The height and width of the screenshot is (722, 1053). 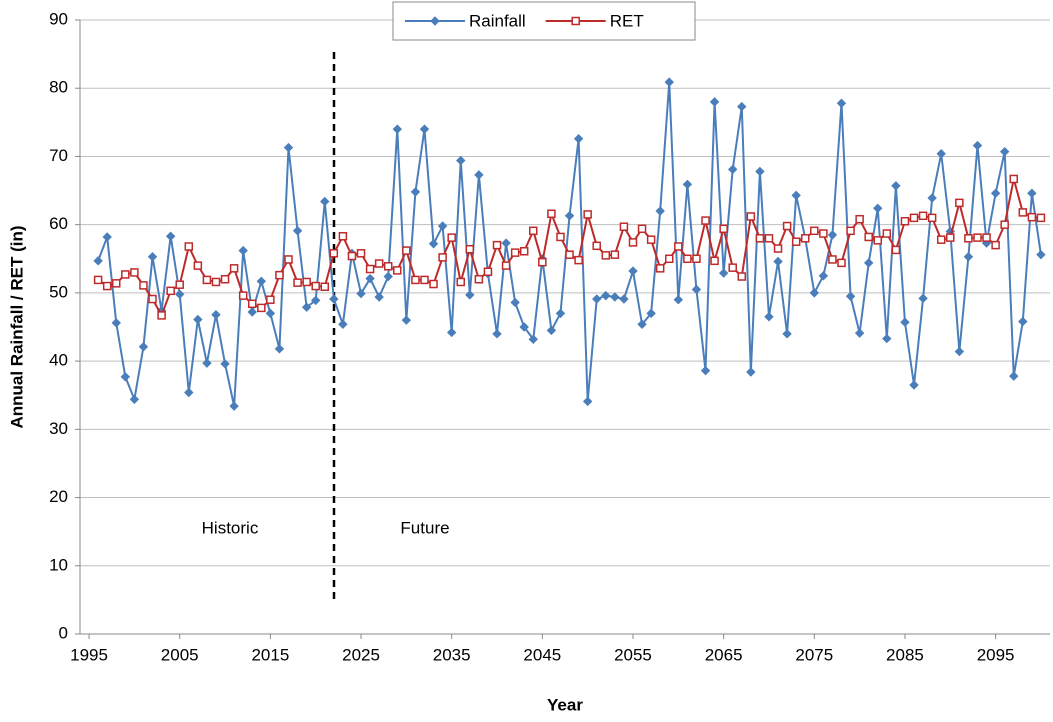 I want to click on y-tick-label: 80, so click(x=58, y=87).